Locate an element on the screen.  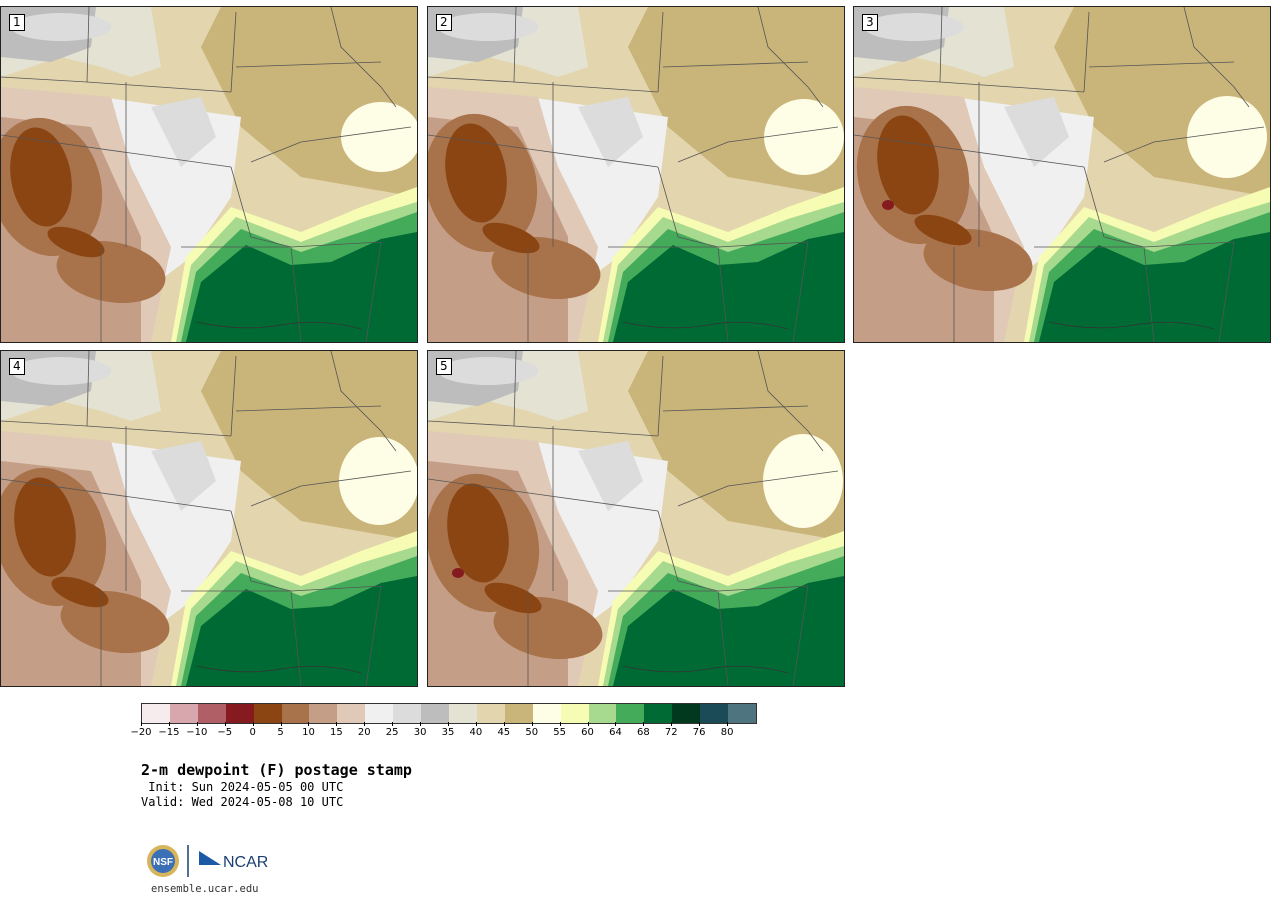
member-number-label: 3 is located at coordinates (870, 22).